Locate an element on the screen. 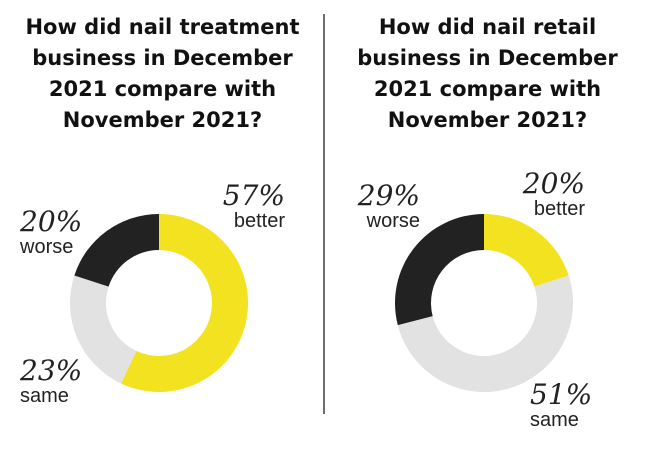 Image resolution: width=650 pixels, height=453 pixels. retail-donut-chart is located at coordinates (484, 303).